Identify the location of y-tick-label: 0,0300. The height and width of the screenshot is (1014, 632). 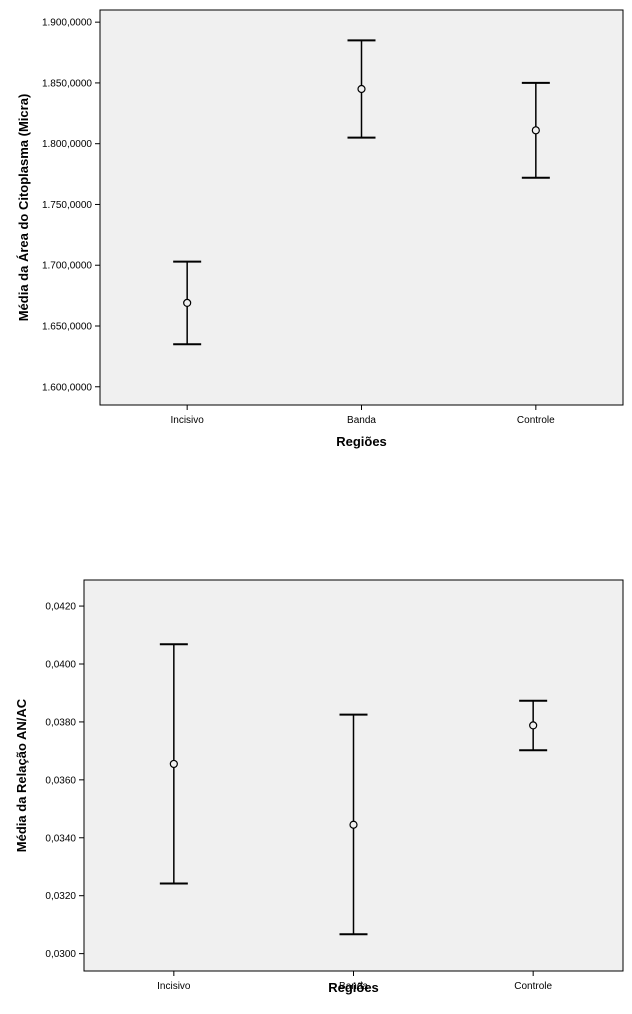
(60, 954).